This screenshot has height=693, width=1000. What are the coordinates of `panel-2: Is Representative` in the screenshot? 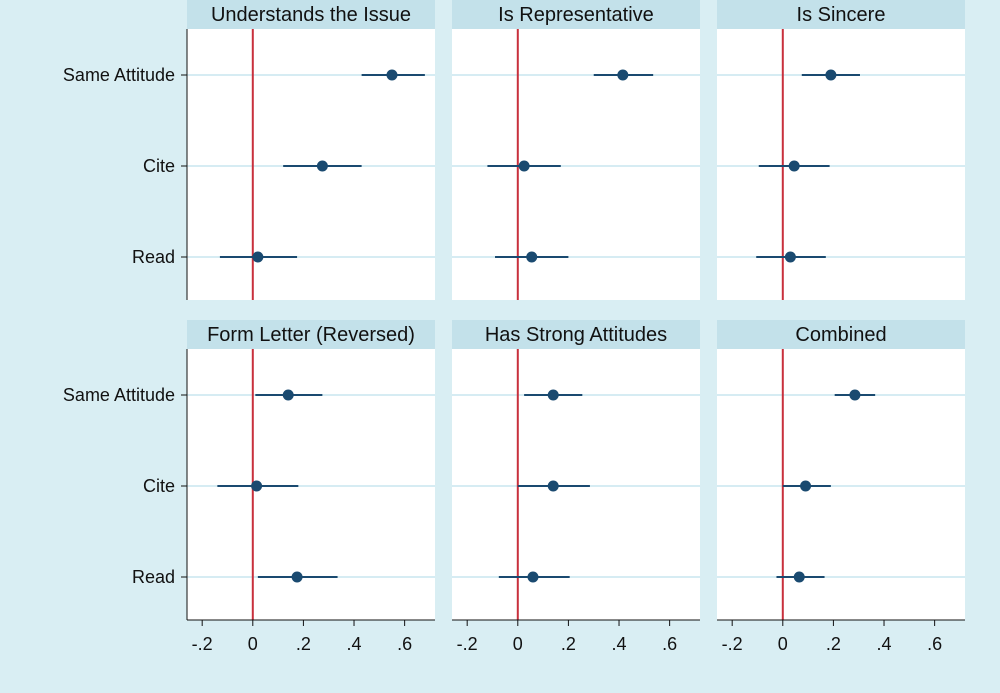 It's located at (576, 150).